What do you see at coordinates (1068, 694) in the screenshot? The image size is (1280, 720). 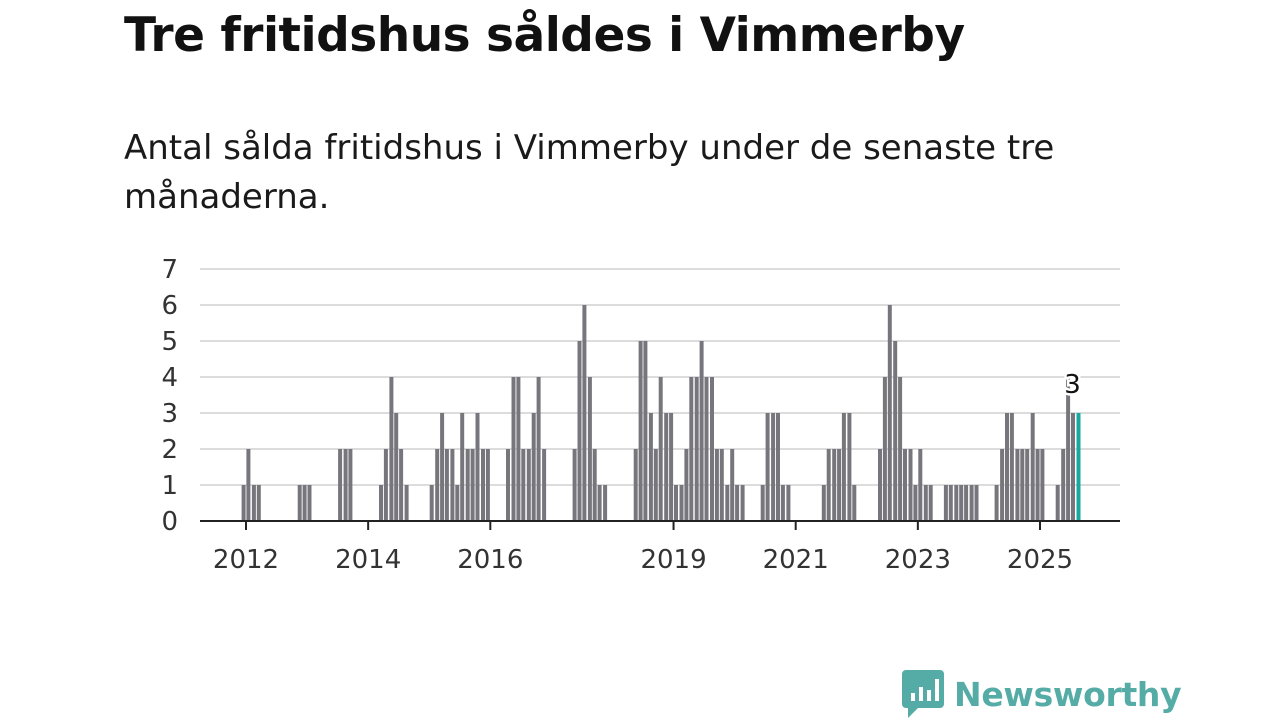 I see `newsworthy-logo-text: Newsworthy` at bounding box center [1068, 694].